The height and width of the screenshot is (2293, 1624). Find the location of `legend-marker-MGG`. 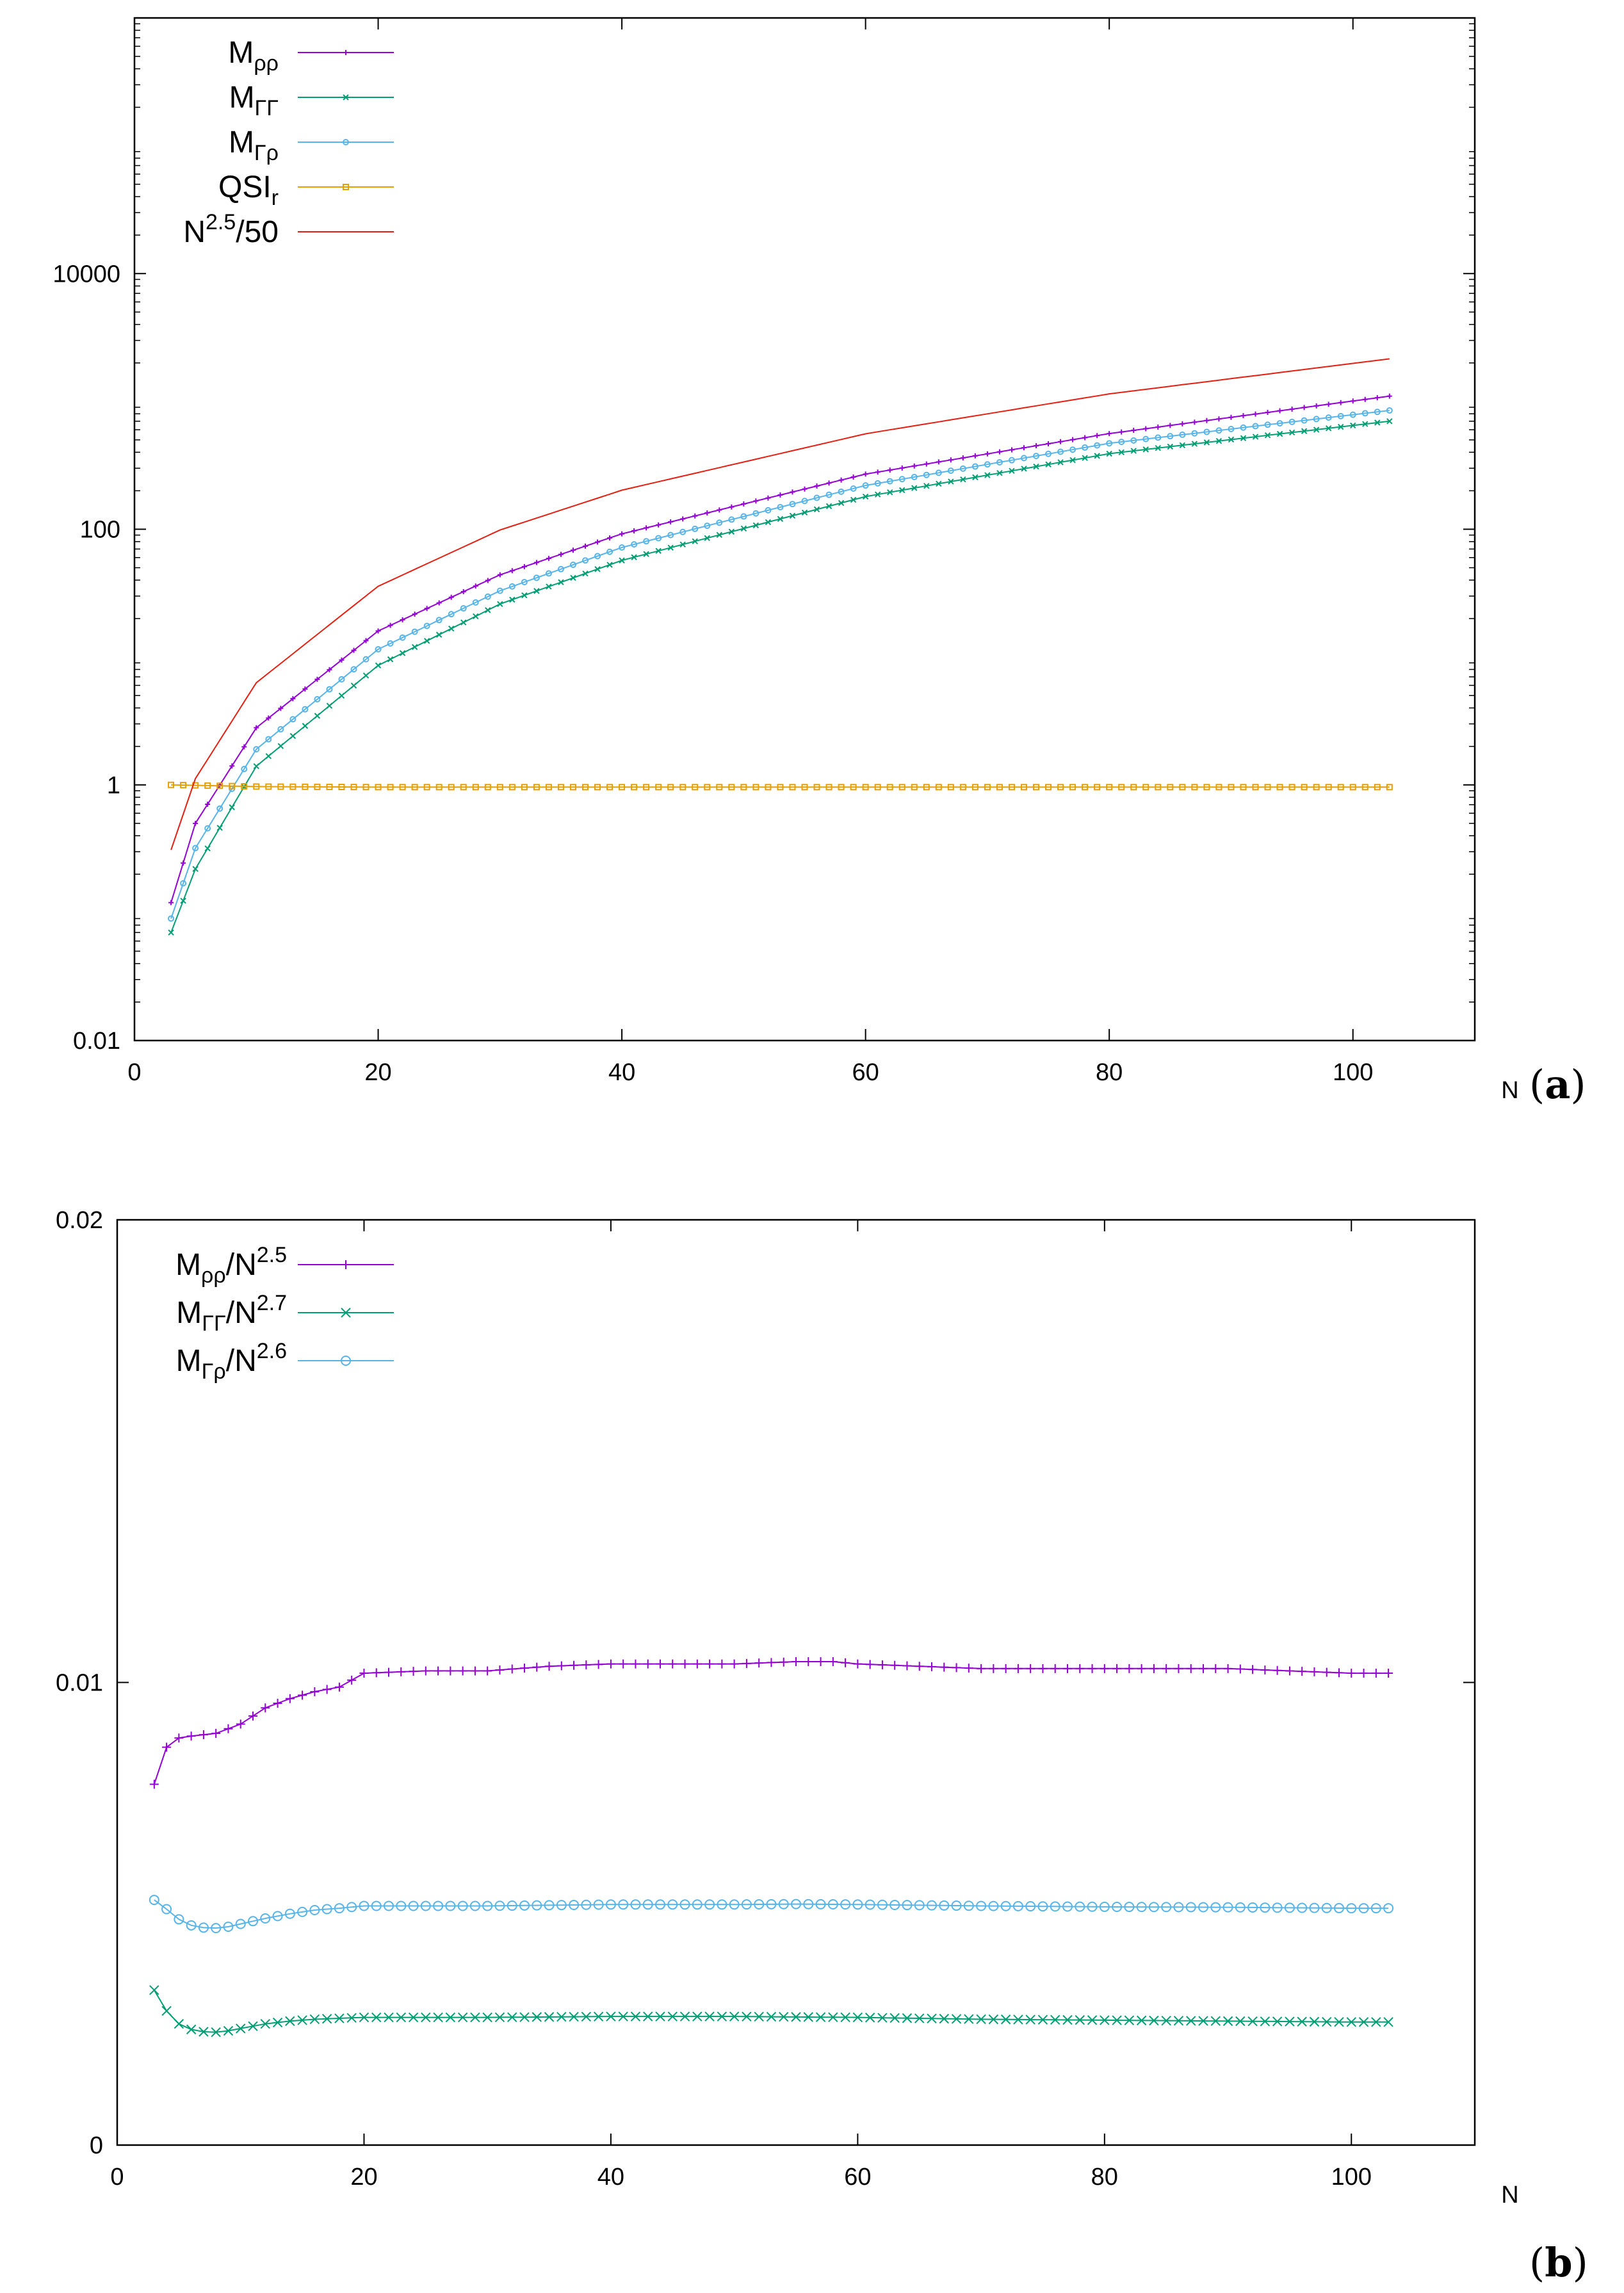

legend-marker-MGG is located at coordinates (346, 1313).